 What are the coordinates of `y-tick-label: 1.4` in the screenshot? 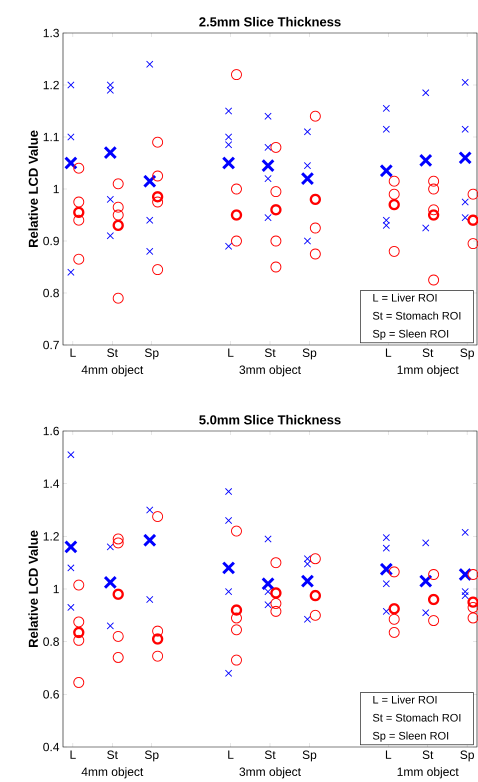 It's located at (52, 484).